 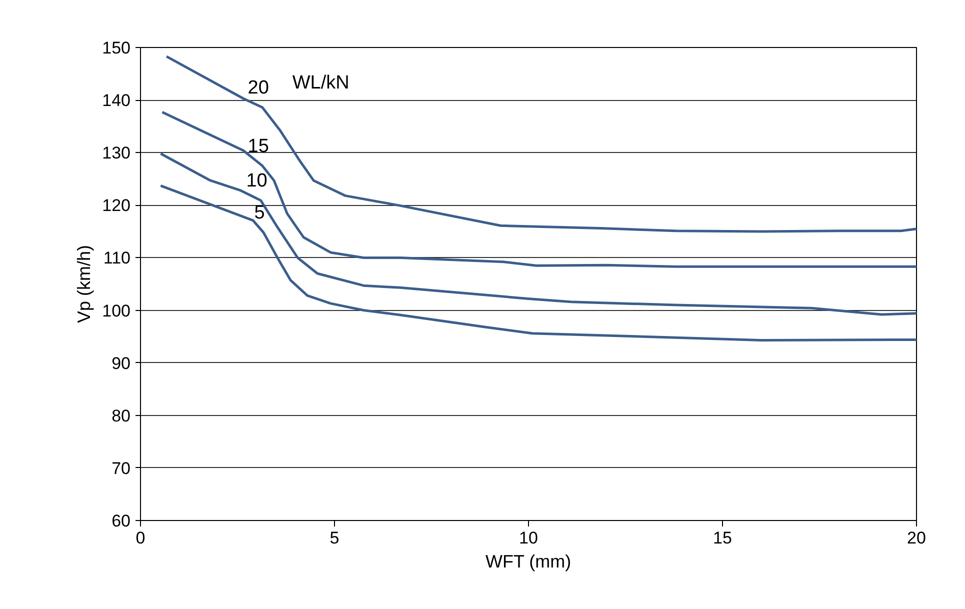 What do you see at coordinates (84, 284) in the screenshot?
I see `y-axis-title: Vp (km/h)` at bounding box center [84, 284].